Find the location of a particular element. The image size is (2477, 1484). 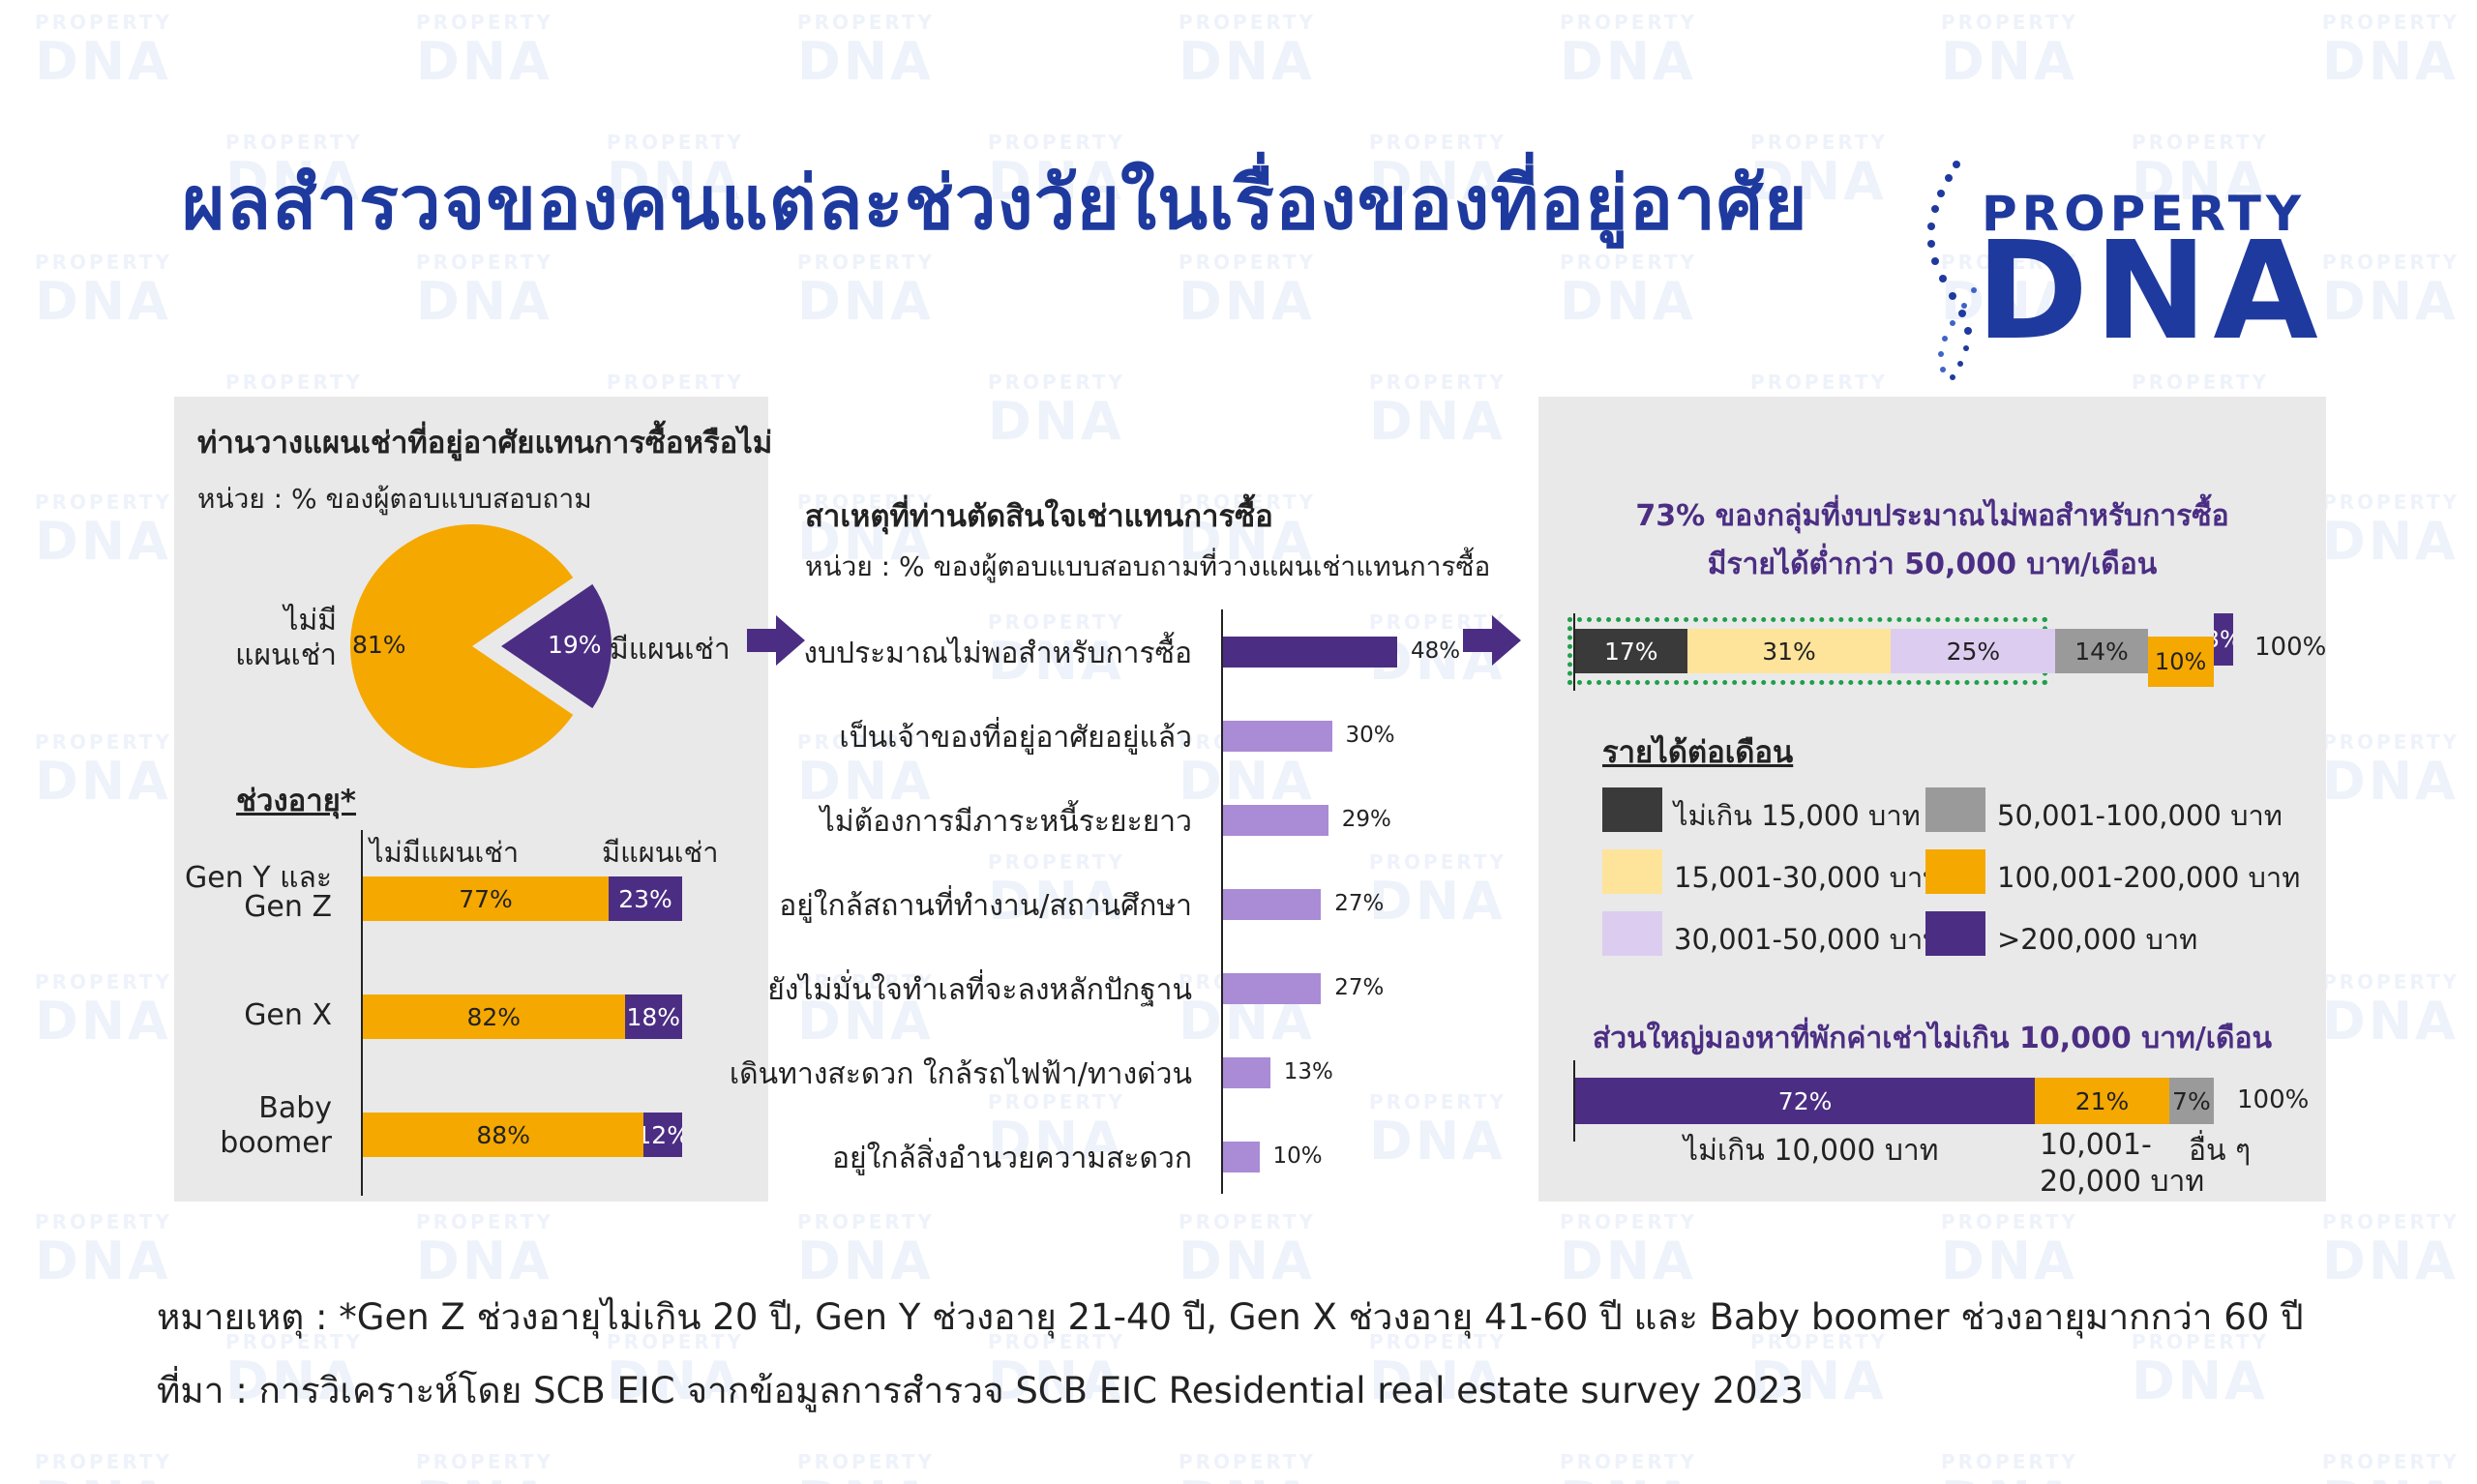

rent-label-other: อื่น ๆ is located at coordinates (2220, 1151).